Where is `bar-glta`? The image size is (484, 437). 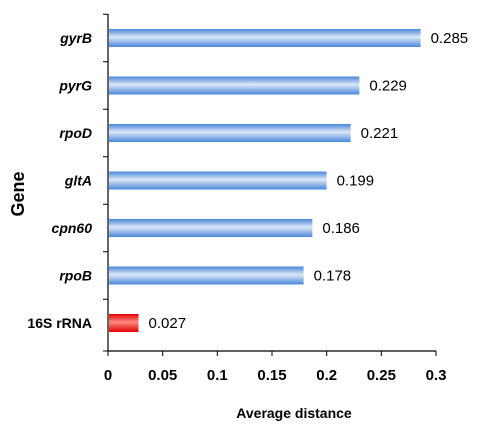 bar-glta is located at coordinates (218, 180).